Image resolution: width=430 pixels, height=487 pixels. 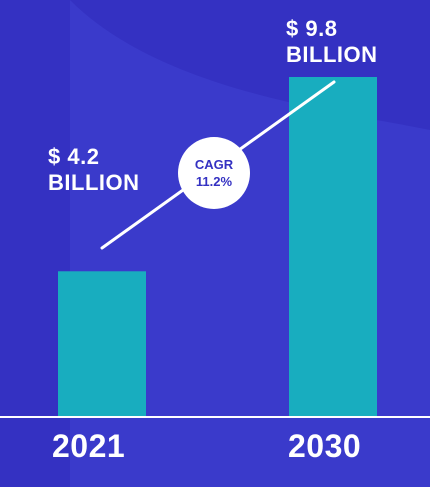 What do you see at coordinates (214, 164) in the screenshot?
I see `cagr-label: CAGR` at bounding box center [214, 164].